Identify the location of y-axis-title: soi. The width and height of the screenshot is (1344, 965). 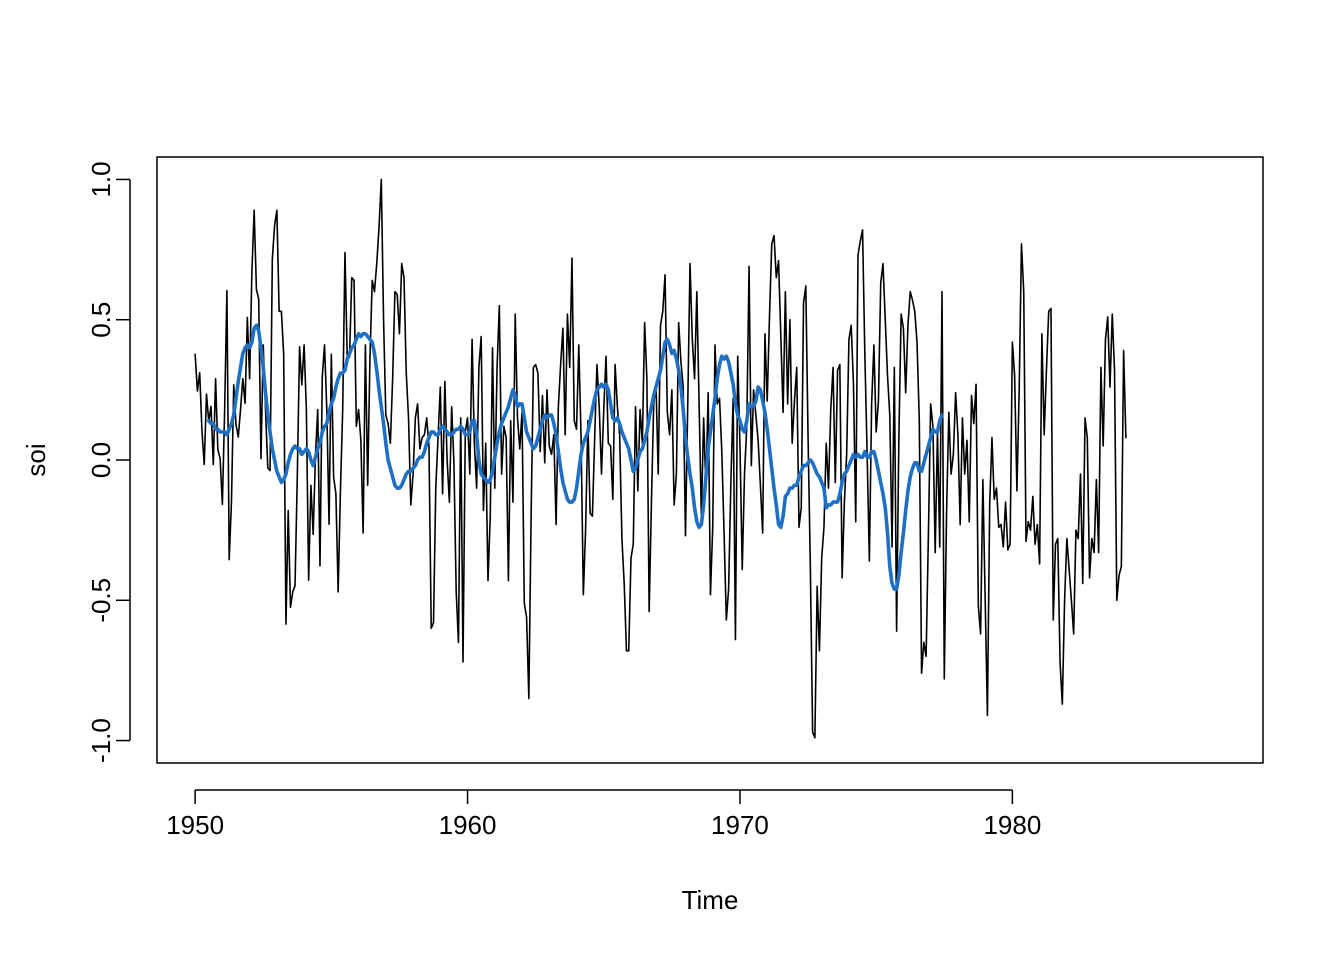
(36, 459).